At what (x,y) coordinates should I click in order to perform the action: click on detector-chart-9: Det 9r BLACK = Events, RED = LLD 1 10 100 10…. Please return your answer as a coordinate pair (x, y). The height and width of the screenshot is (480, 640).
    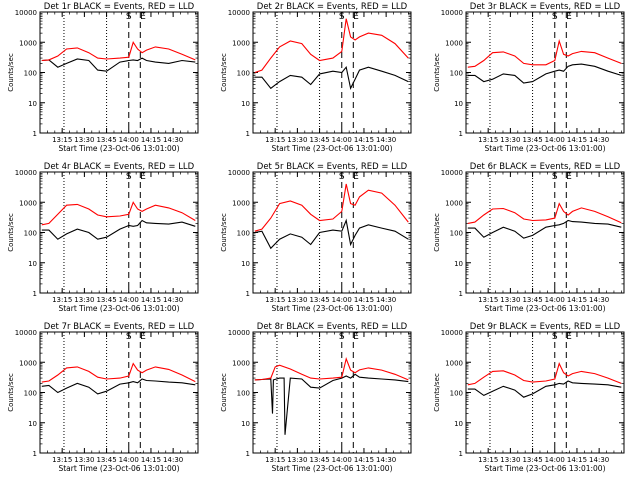
    Looking at the image, I should click on (529, 397).